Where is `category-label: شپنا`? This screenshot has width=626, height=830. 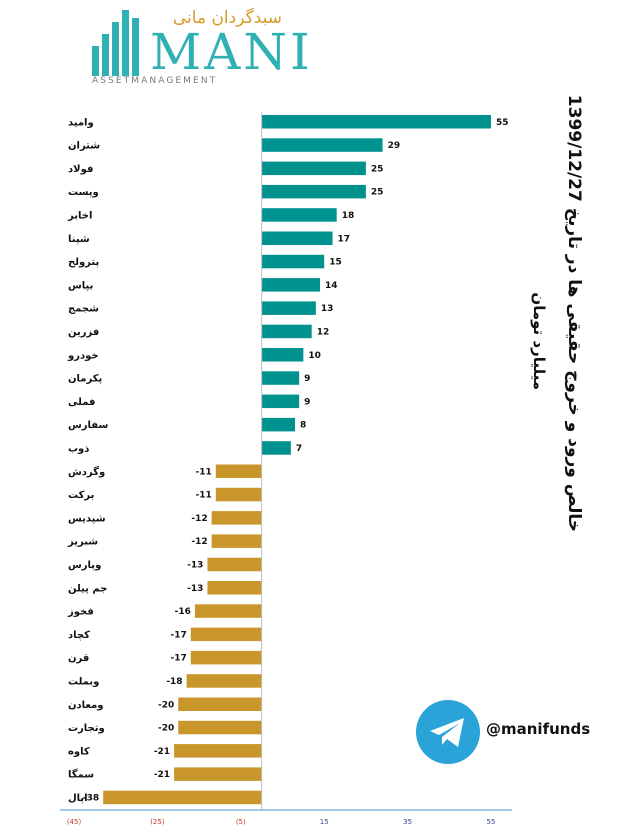
category-label: شپنا is located at coordinates (79, 239).